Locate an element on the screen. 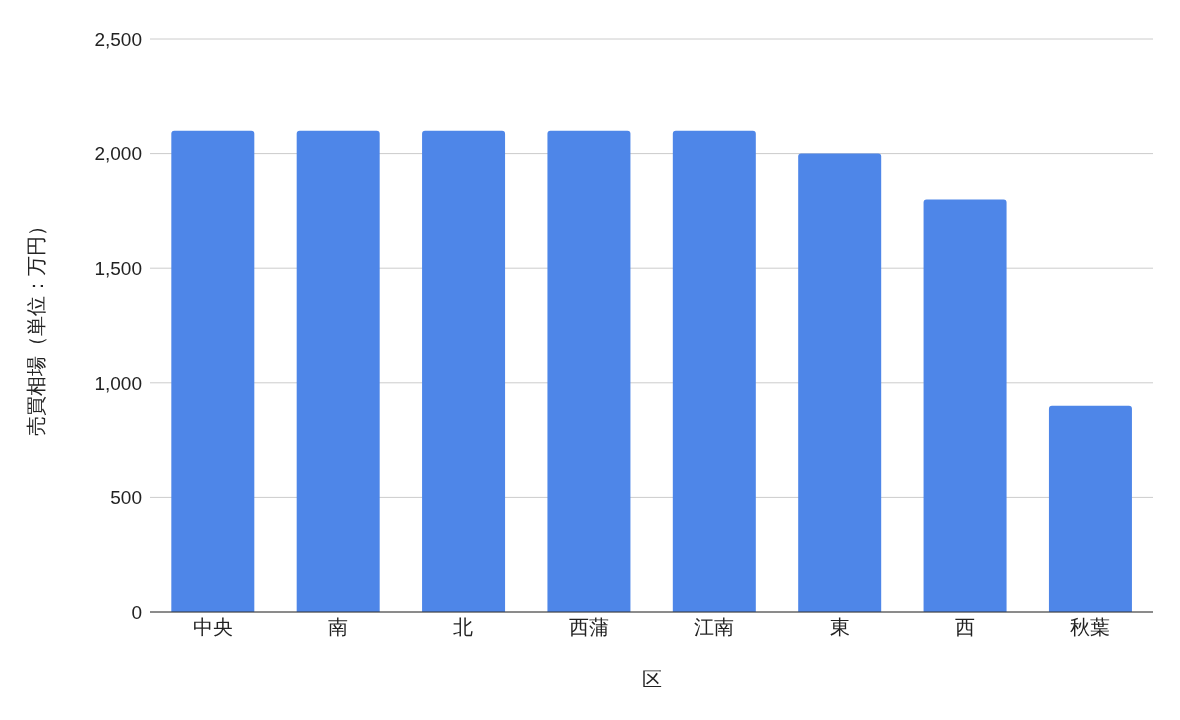 The height and width of the screenshot is (720, 1180). x-tick-label: 江南 is located at coordinates (714, 627).